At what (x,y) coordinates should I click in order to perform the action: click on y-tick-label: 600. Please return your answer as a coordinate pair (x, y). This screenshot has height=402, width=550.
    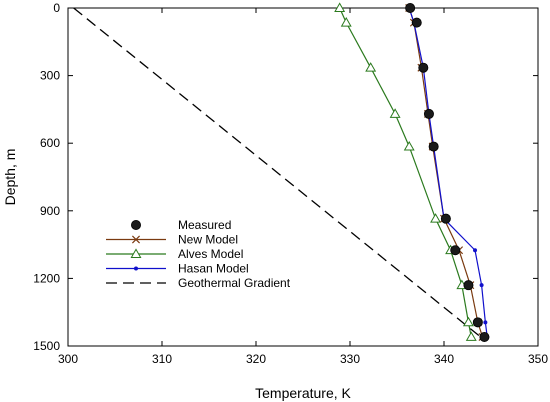
    Looking at the image, I should click on (50, 143).